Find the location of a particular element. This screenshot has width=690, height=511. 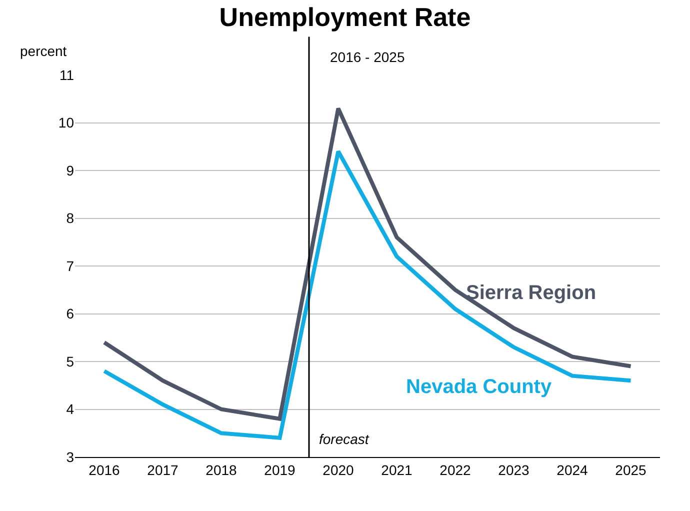

x-tick-label: 2023 is located at coordinates (514, 470).